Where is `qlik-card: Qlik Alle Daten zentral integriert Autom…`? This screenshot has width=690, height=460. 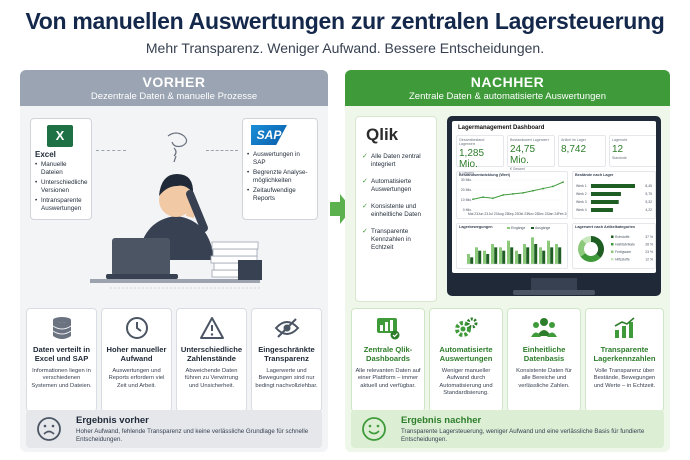 qlik-card: Qlik Alle Daten zentral integriert Autom… is located at coordinates (396, 209).